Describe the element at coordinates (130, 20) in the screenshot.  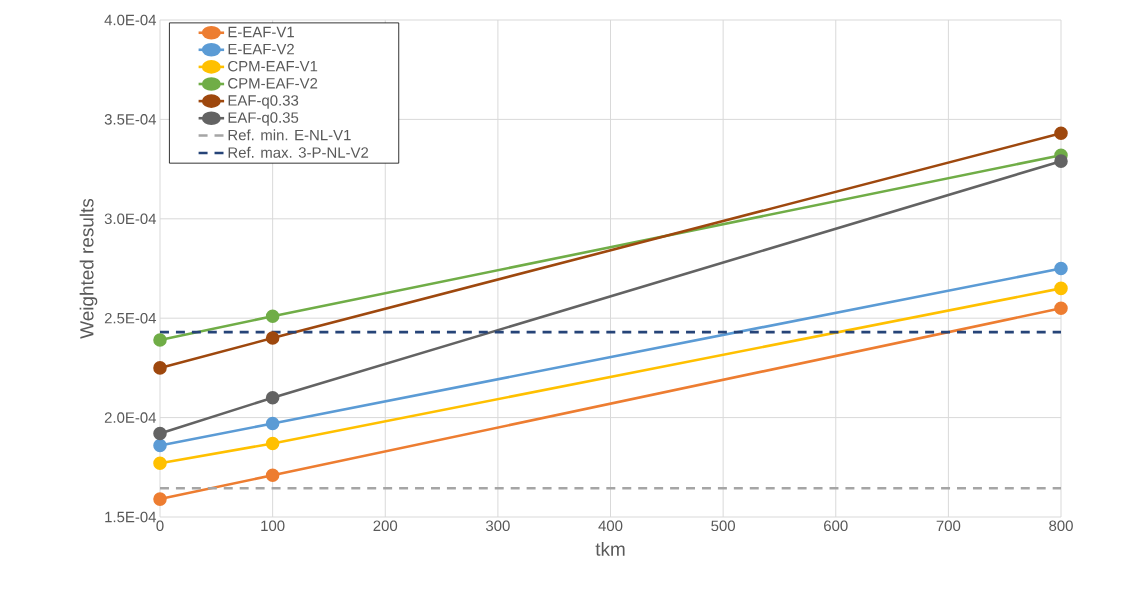
I see `y-tick-label: 4.0E-04` at that location.